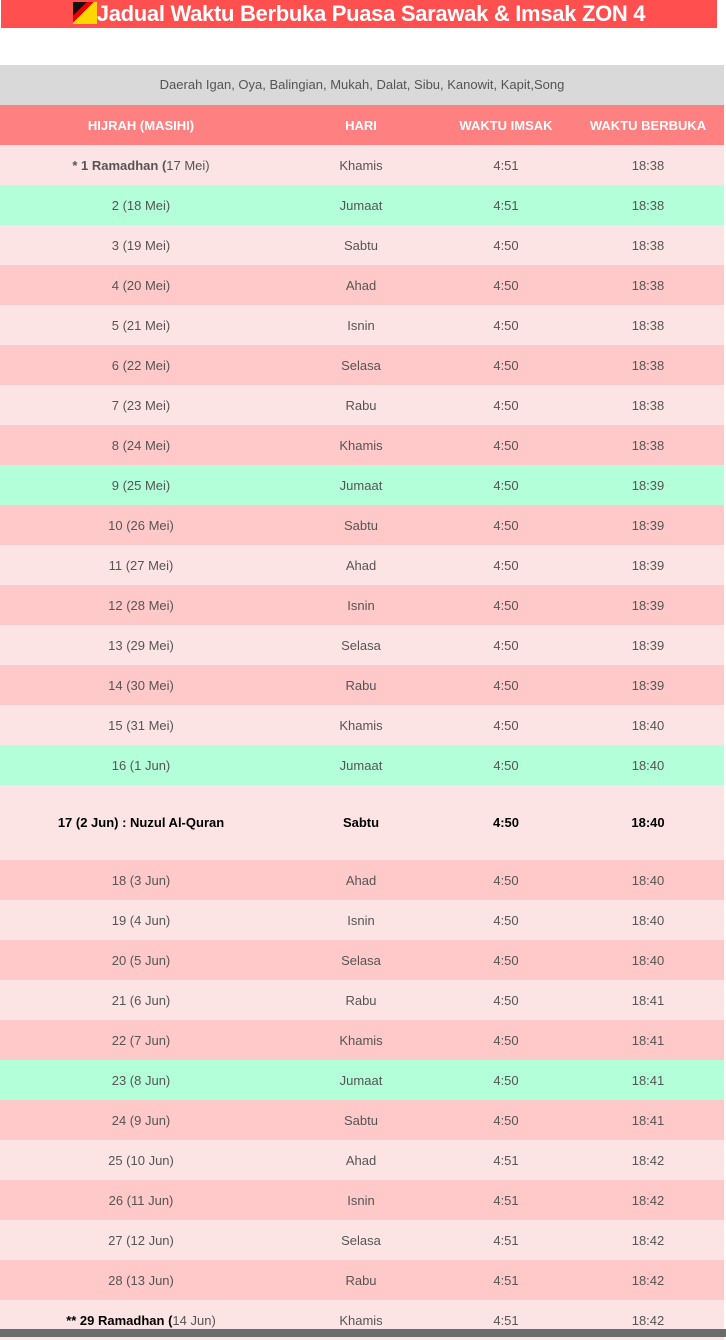  I want to click on hijrah-label: * 1 Ramadhan (, so click(119, 165).